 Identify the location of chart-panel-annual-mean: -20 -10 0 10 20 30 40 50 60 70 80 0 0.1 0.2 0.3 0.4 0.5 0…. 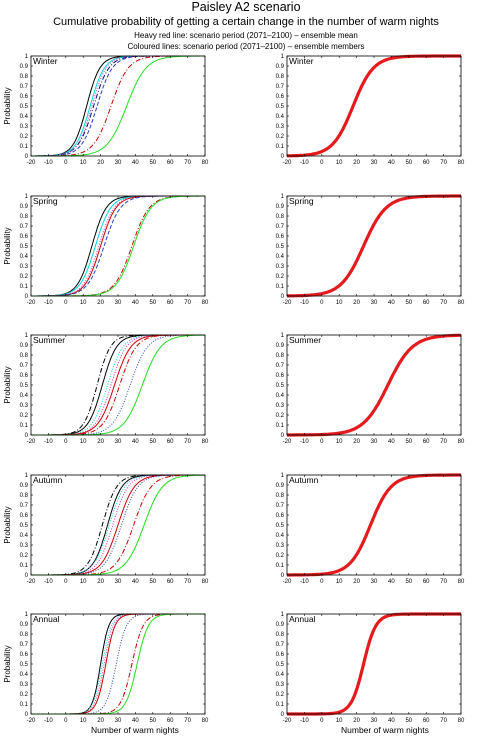
(370, 668).